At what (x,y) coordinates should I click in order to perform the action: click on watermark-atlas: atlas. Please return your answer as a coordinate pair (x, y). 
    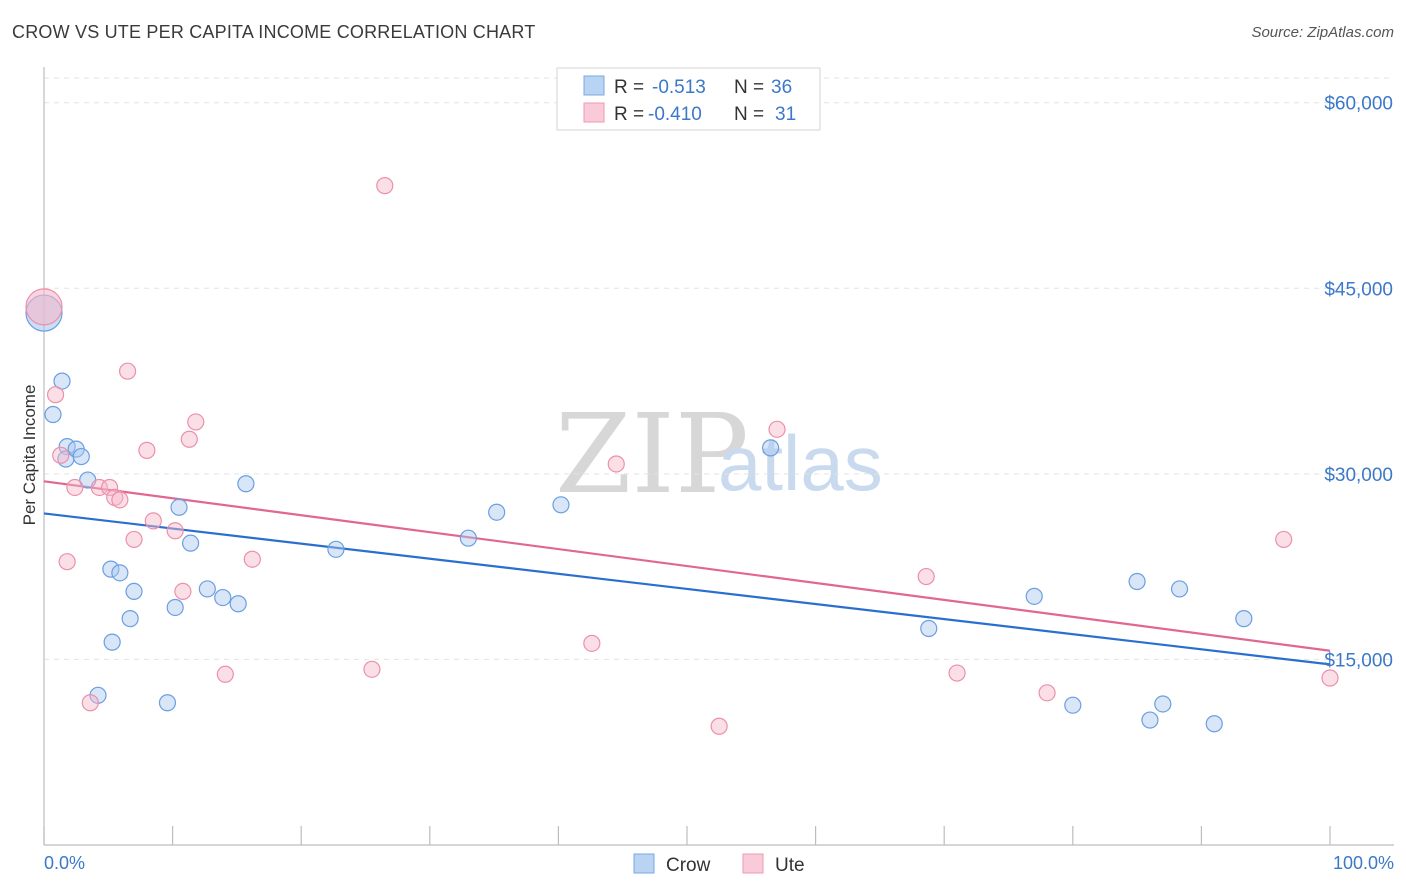
    Looking at the image, I should click on (800, 463).